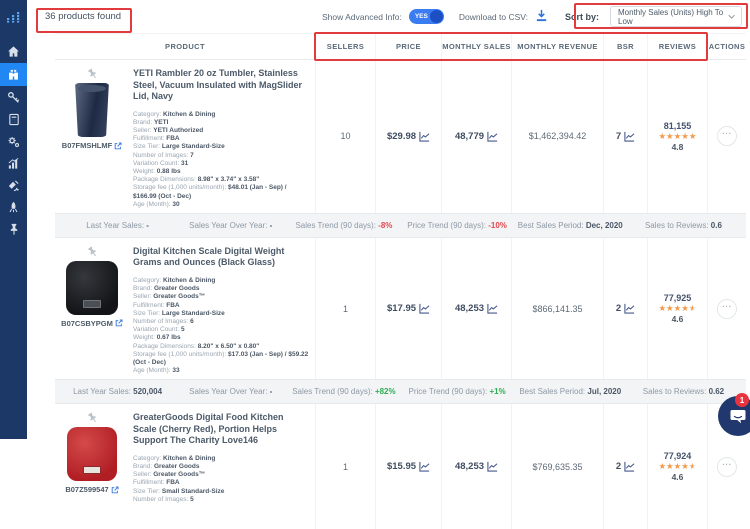 The image size is (750, 529). Describe the element at coordinates (13, 16) in the screenshot. I see `app-logo-icon` at that location.